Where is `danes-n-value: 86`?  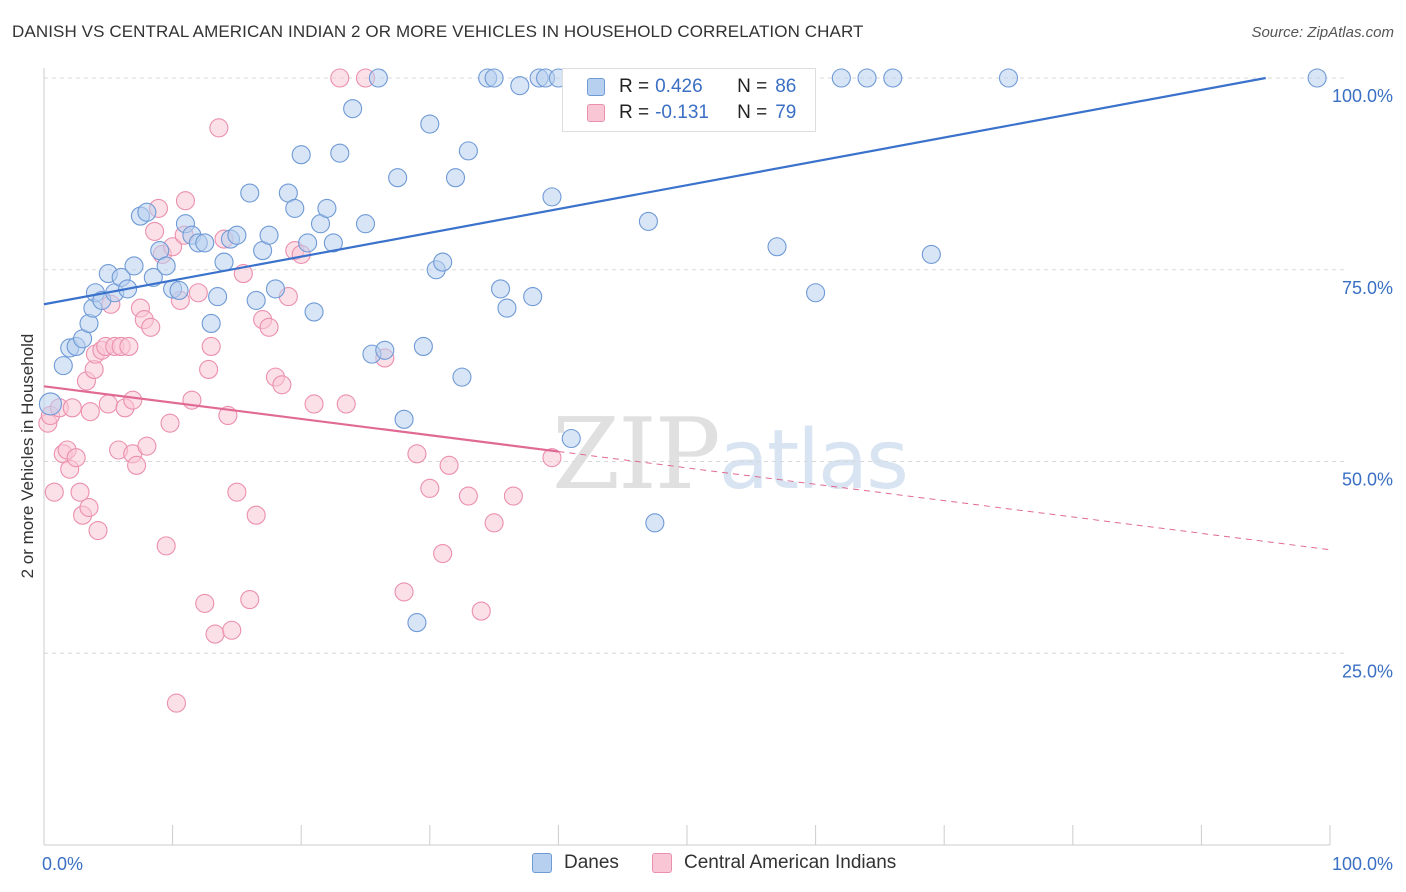
danes-n-value: 86 is located at coordinates (786, 86).